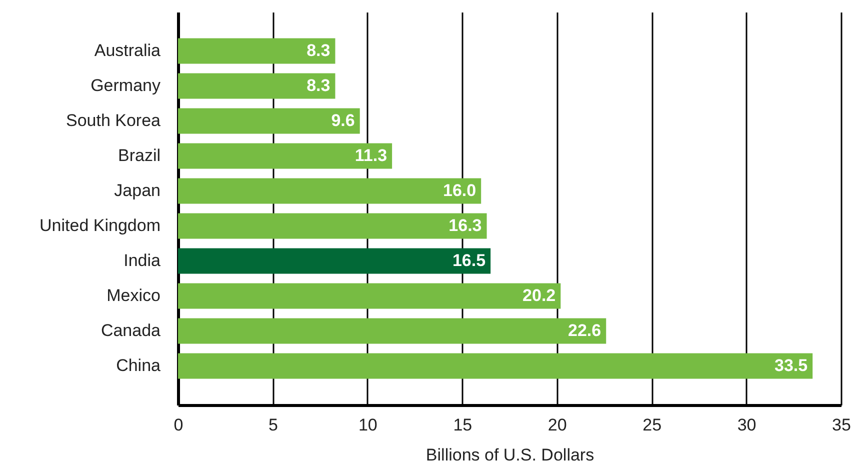  What do you see at coordinates (131, 330) in the screenshot?
I see `y-tick-label: Canada` at bounding box center [131, 330].